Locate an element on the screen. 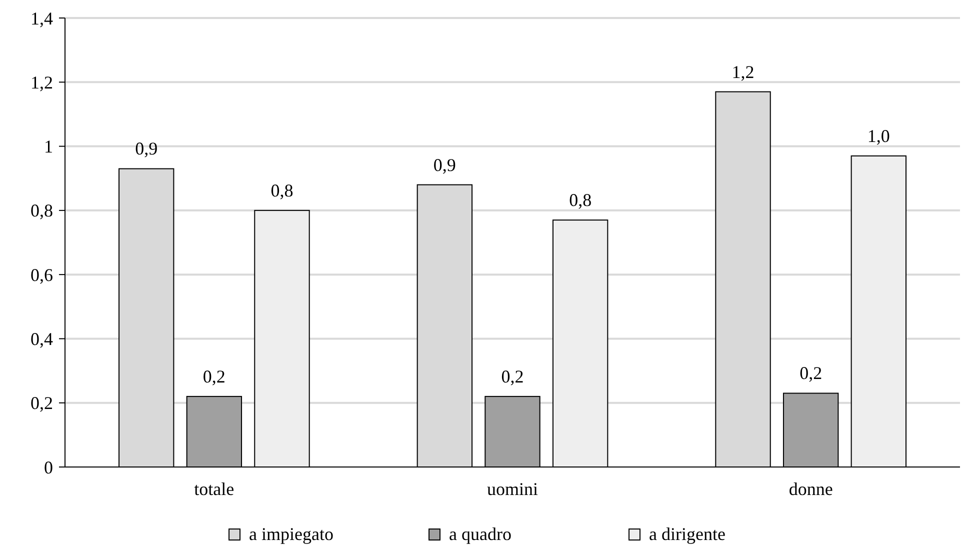 The width and height of the screenshot is (978, 554). legend-label: a impiegato is located at coordinates (291, 534).